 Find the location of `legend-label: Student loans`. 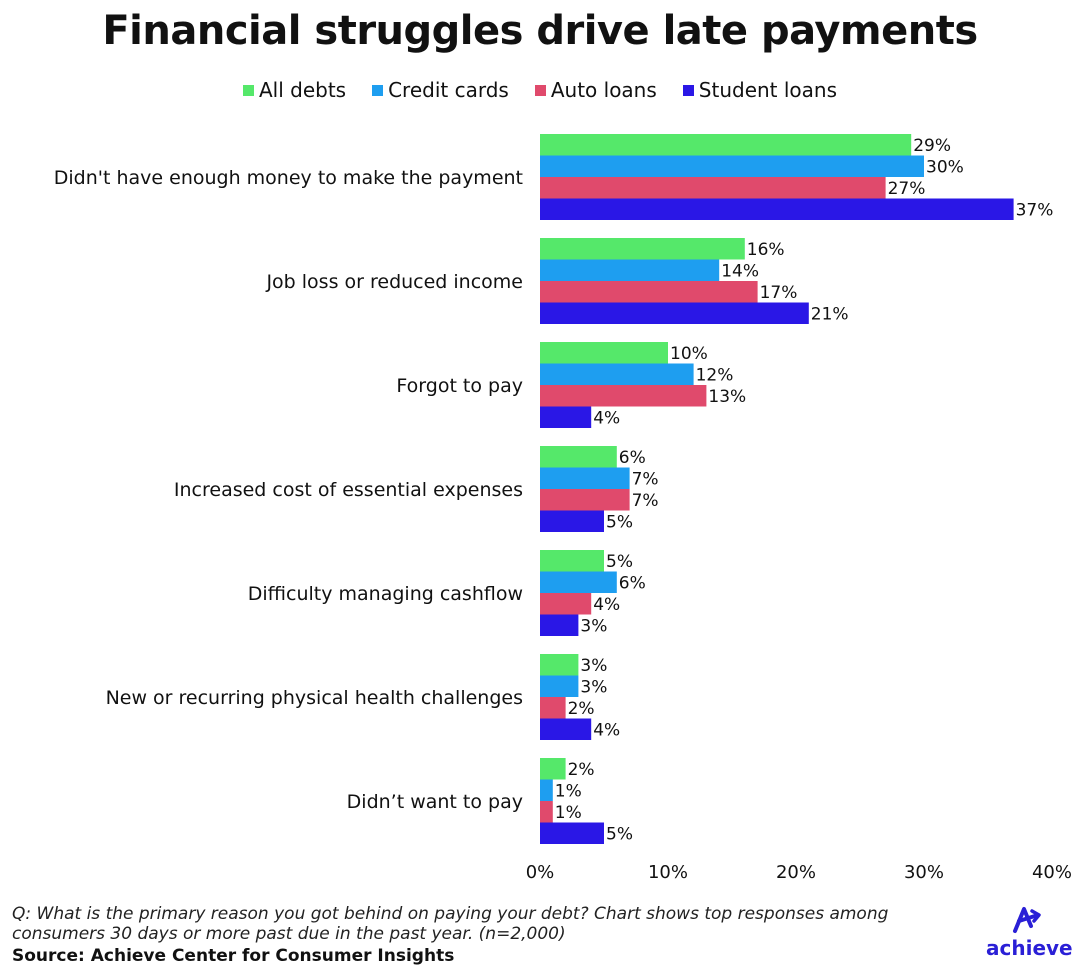

legend-label: Student loans is located at coordinates (768, 90).